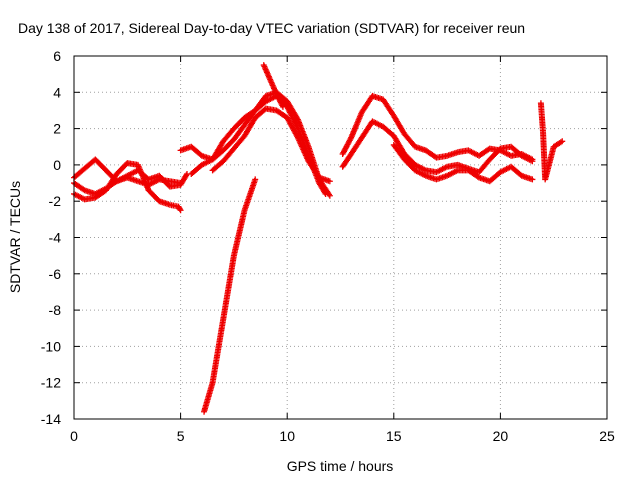 The image size is (640, 480). I want to click on y-axis-label: SDTVAR / TECUs, so click(15, 237).